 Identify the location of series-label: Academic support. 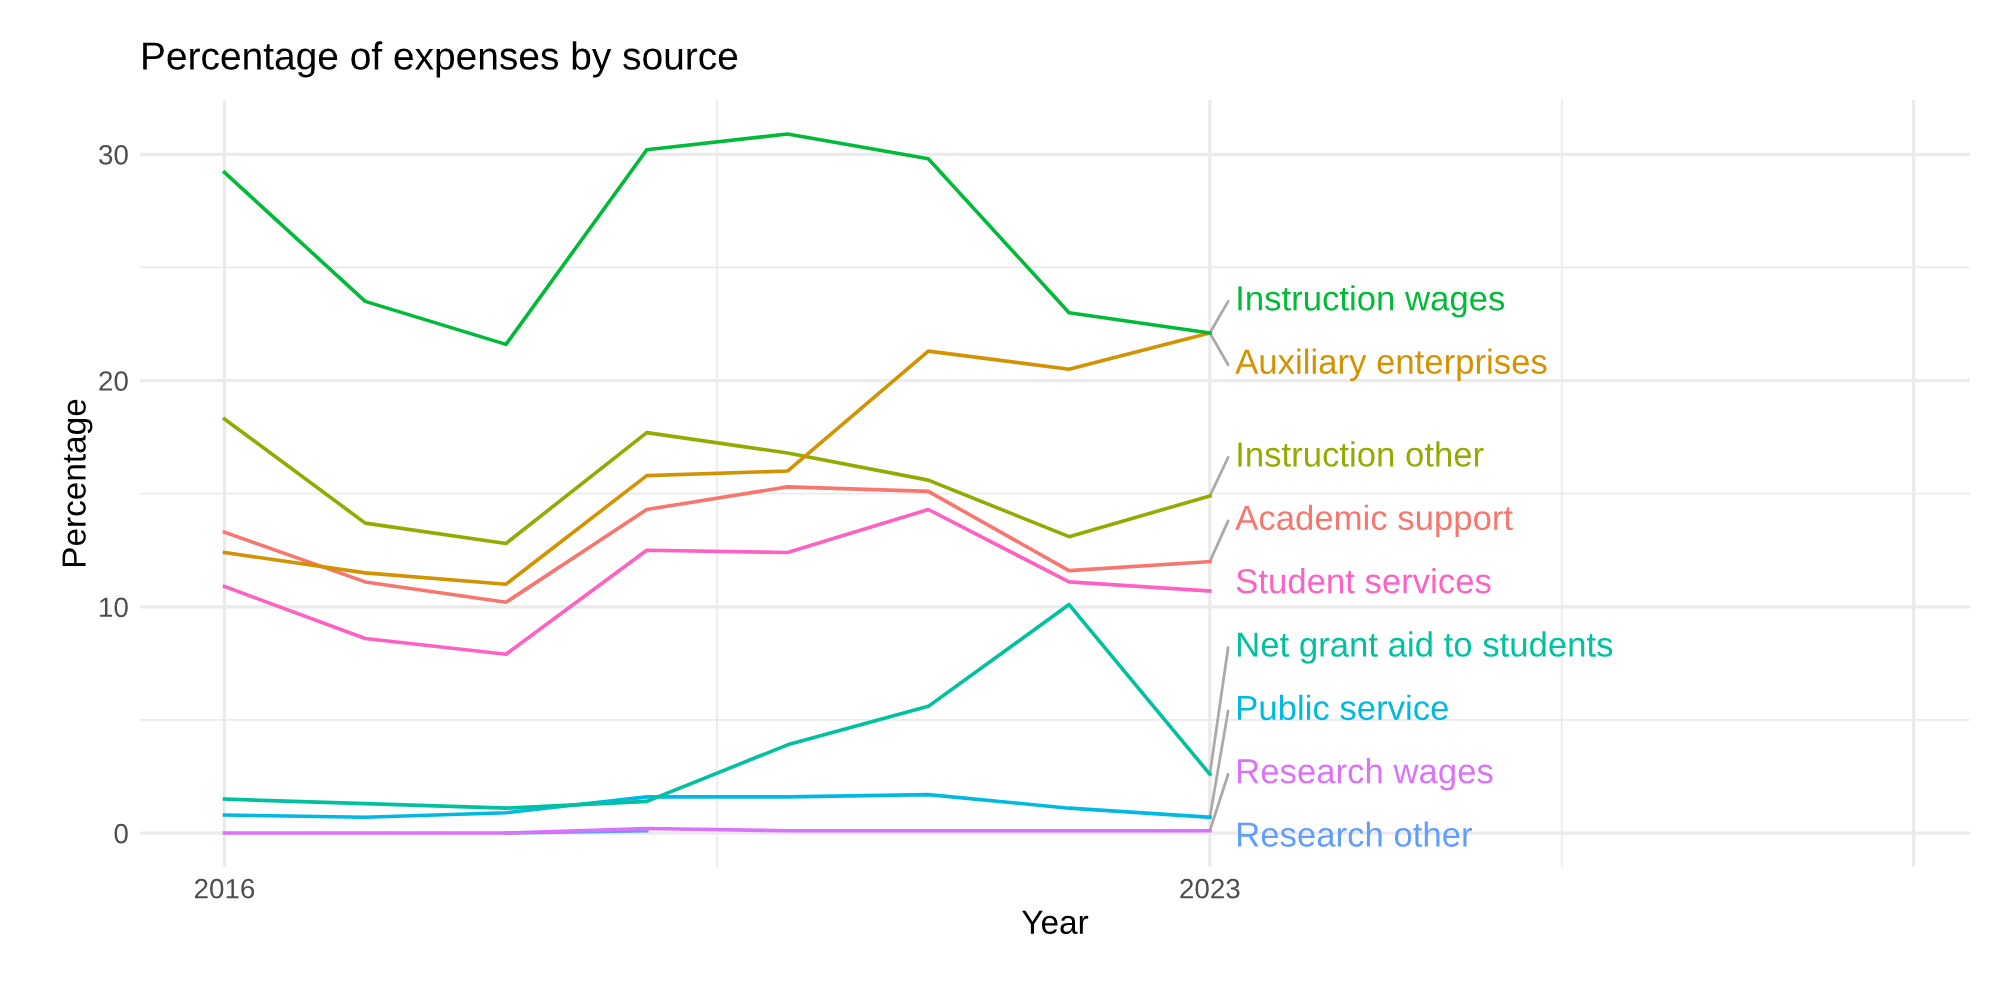
(1374, 521).